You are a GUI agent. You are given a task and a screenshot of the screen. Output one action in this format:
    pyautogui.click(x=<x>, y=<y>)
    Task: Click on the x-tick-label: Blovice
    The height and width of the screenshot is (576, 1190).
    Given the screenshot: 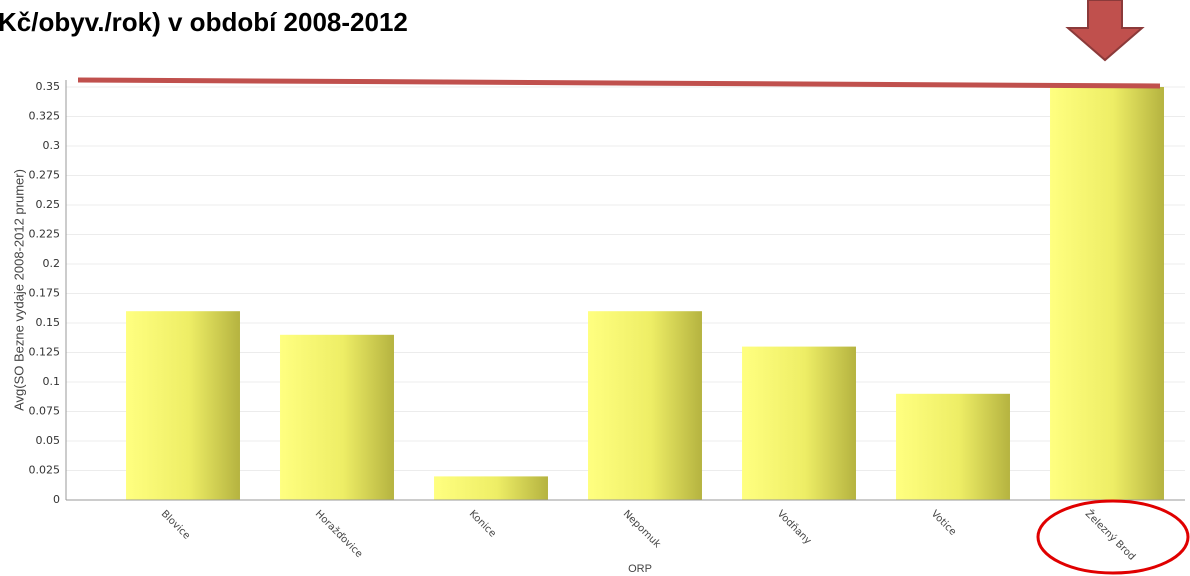 What is the action you would take?
    pyautogui.click(x=175, y=524)
    